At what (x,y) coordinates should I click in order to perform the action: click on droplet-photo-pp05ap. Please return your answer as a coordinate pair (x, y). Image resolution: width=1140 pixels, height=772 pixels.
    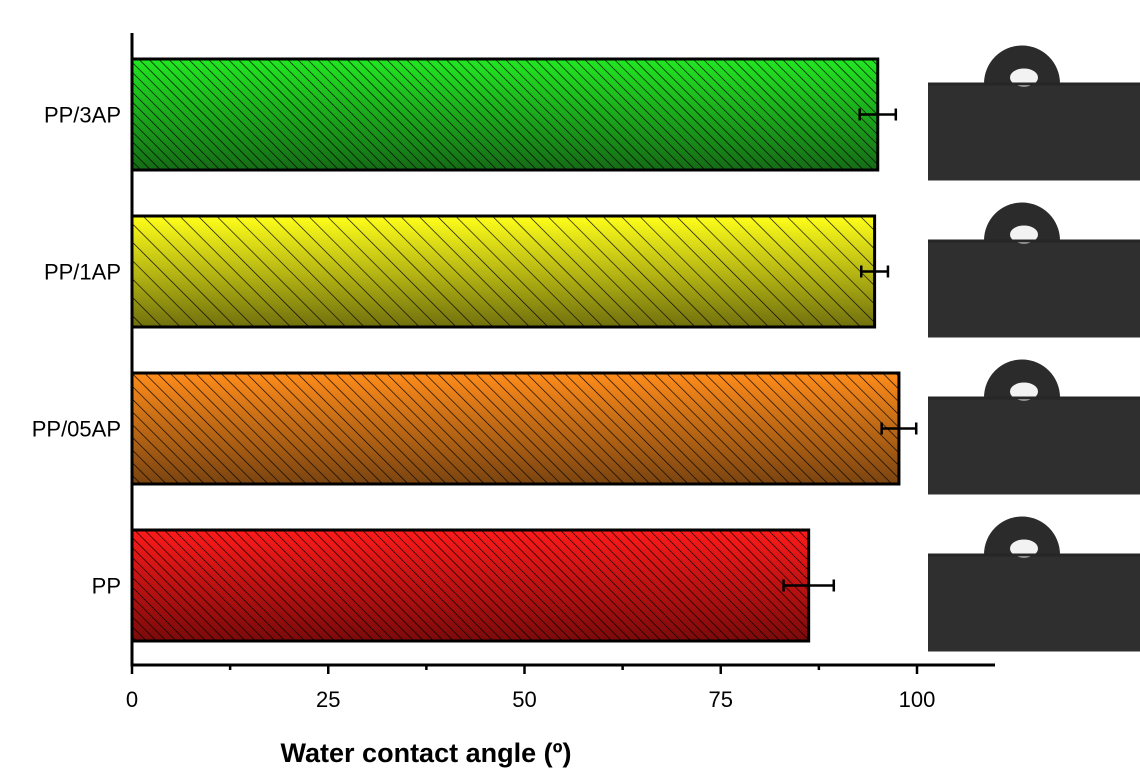
    Looking at the image, I should click on (1034, 421).